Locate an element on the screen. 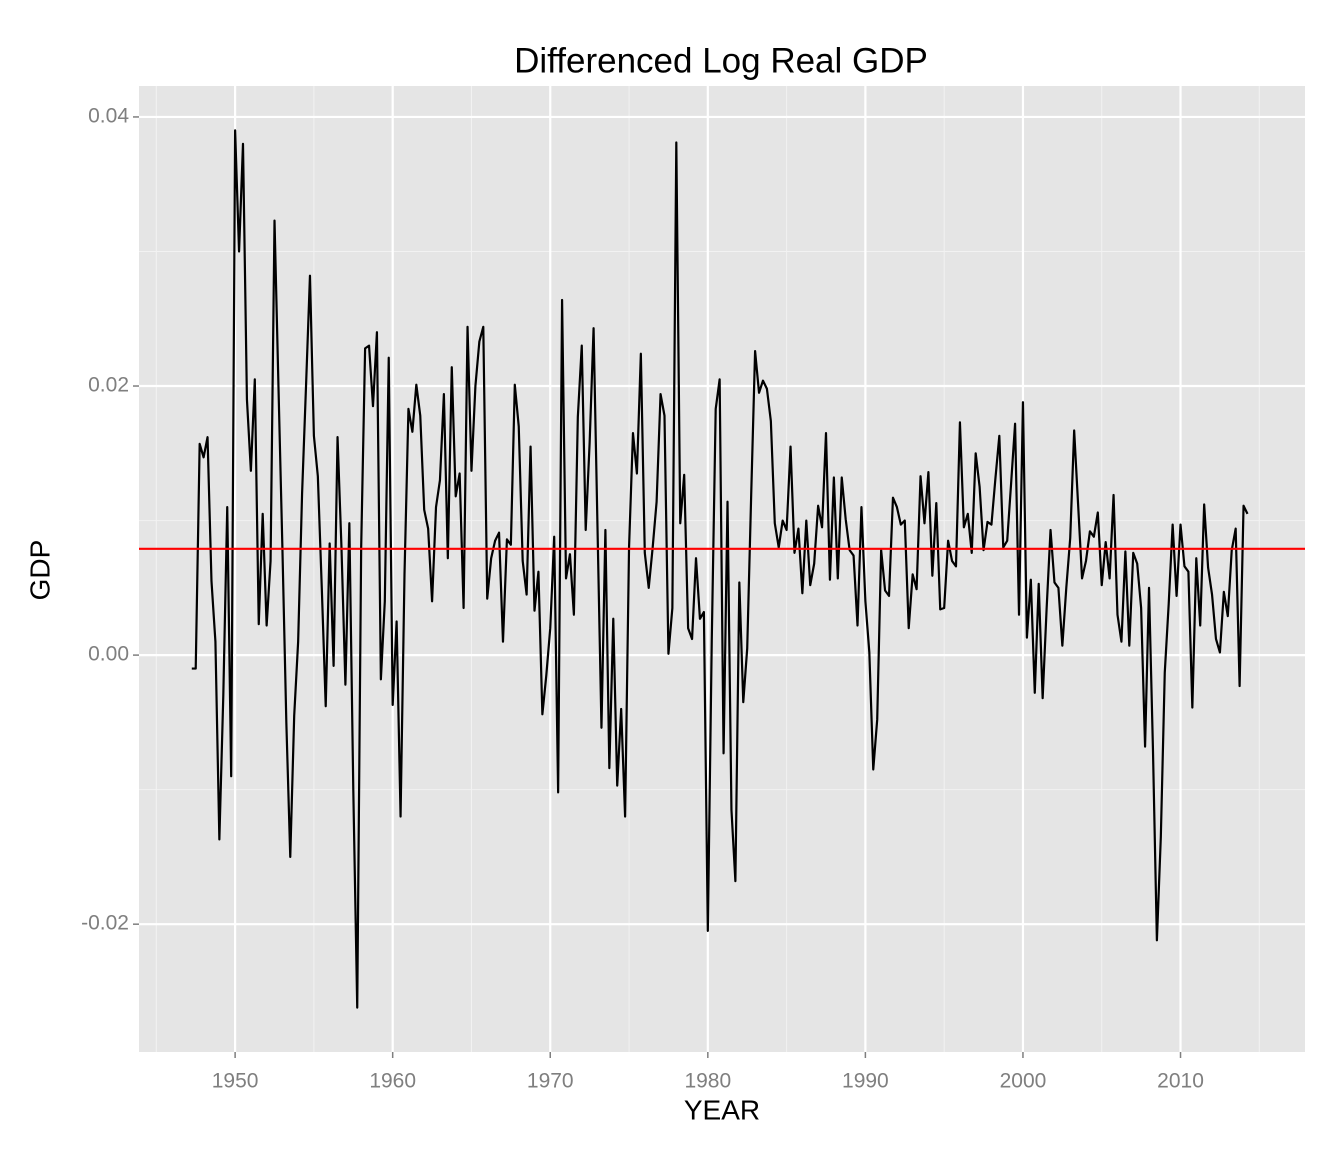 The image size is (1344, 1152). y-tick-label: 0.02 is located at coordinates (108, 385).